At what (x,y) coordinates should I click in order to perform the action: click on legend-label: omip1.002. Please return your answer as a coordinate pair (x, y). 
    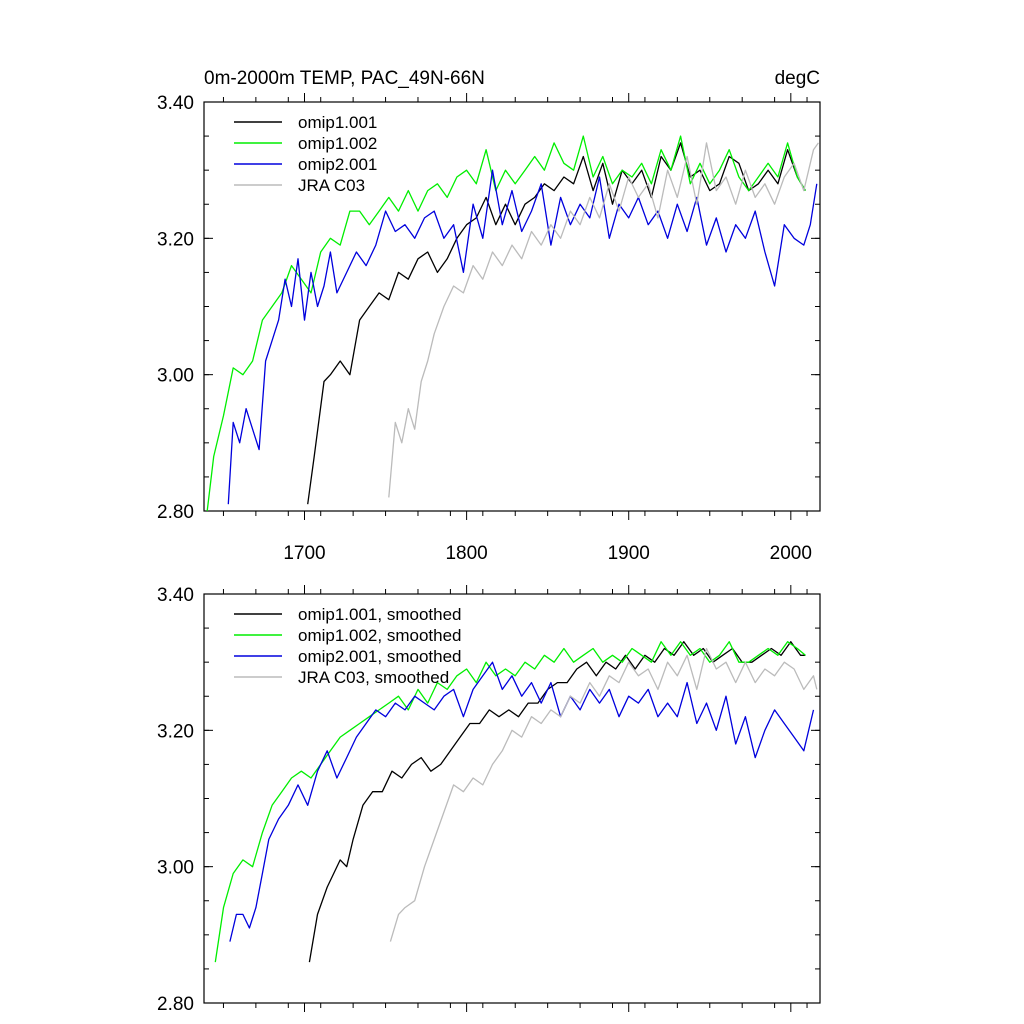
    Looking at the image, I should click on (337, 143).